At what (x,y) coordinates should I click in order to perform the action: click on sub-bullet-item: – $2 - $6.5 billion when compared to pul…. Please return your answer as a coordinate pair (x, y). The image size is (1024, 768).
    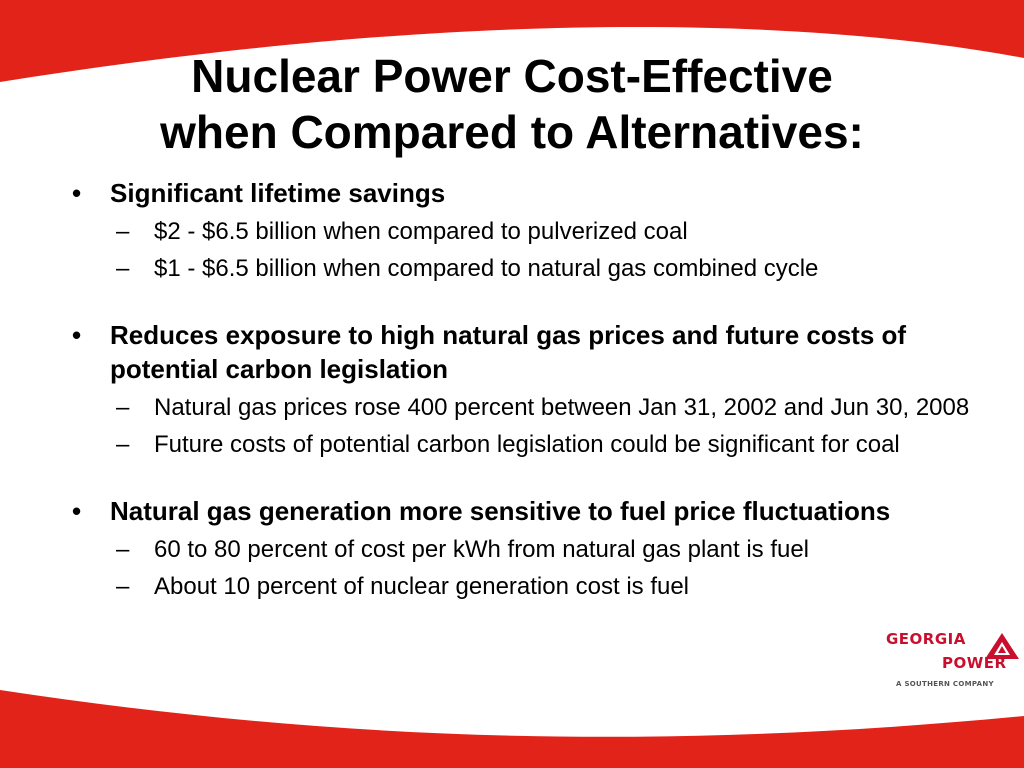
    Looking at the image, I should click on (540, 231).